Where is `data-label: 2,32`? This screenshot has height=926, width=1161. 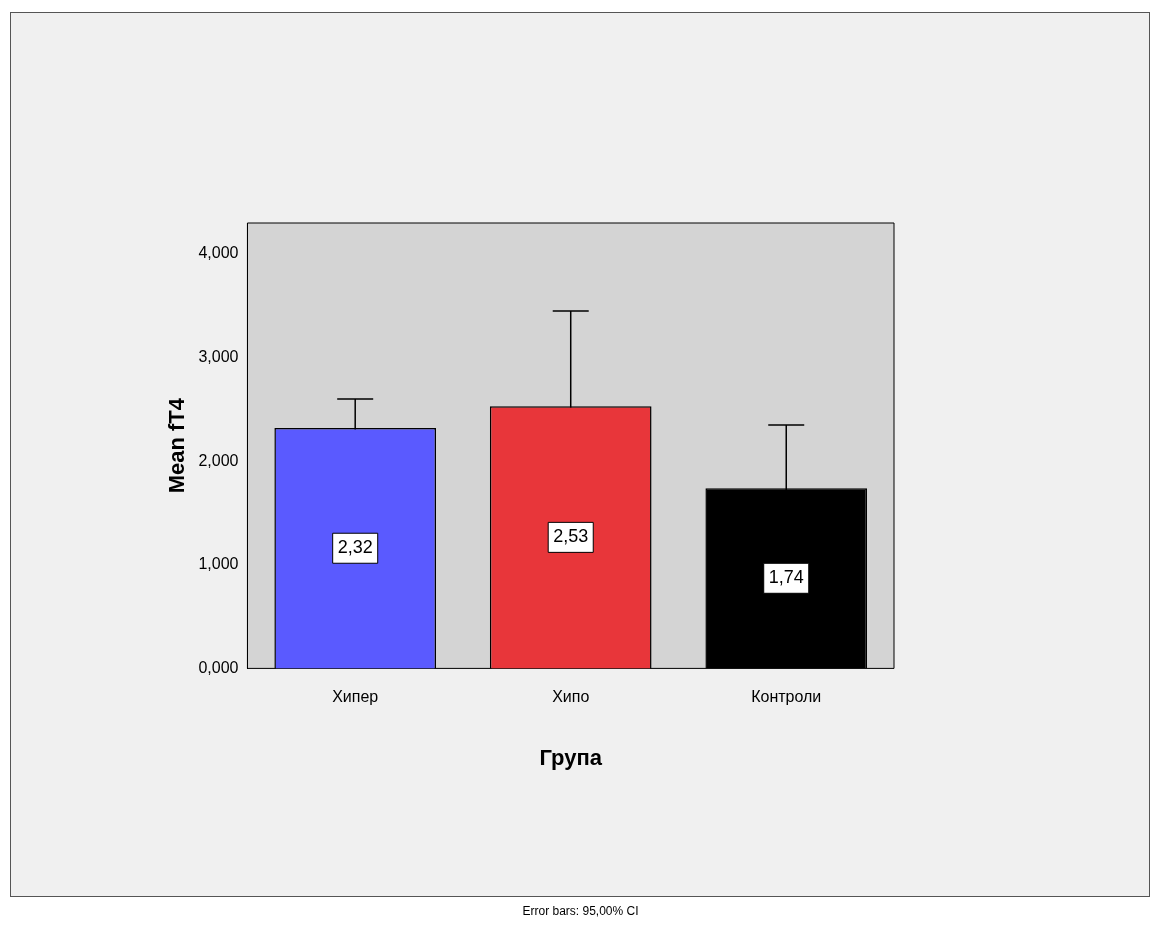
data-label: 2,32 is located at coordinates (355, 547).